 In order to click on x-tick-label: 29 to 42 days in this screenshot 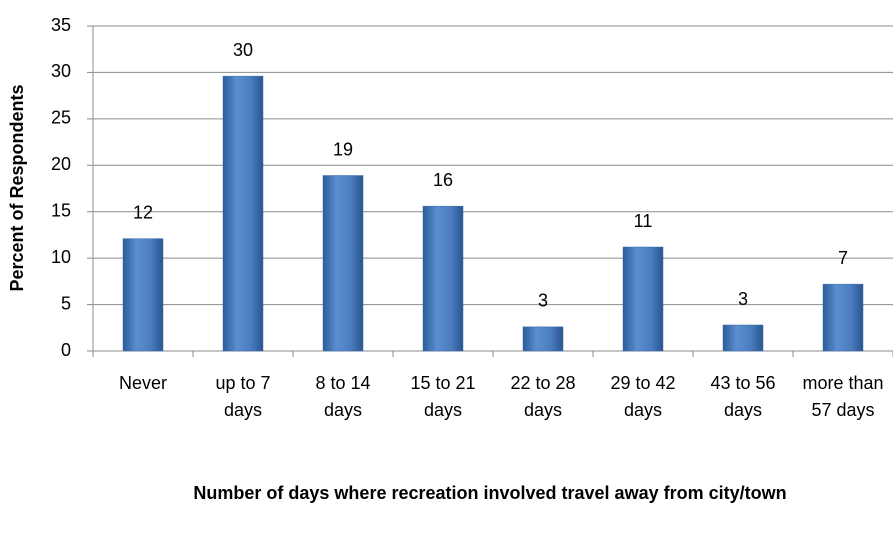, I will do `click(643, 396)`.